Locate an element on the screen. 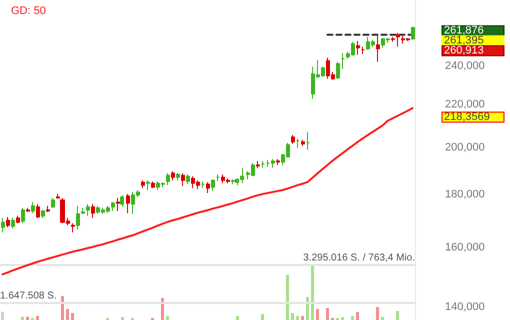 Image resolution: width=510 pixels, height=320 pixels. text: 260,913 is located at coordinates (464, 50).